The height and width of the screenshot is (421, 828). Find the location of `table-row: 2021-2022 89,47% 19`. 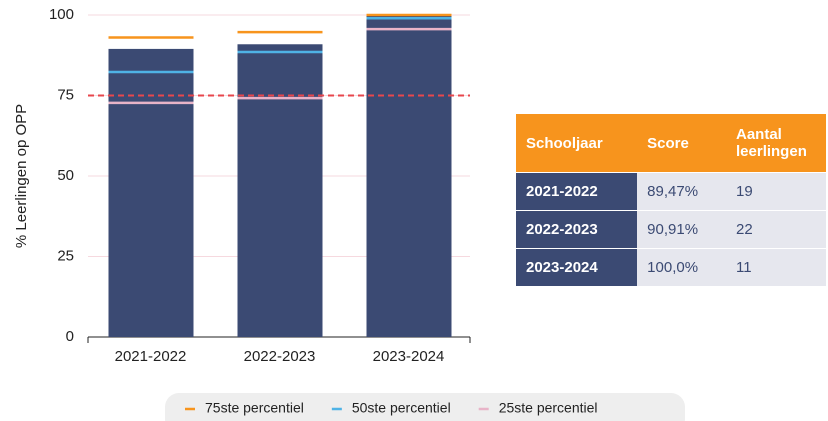

table-row: 2021-2022 89,47% 19 is located at coordinates (671, 191).